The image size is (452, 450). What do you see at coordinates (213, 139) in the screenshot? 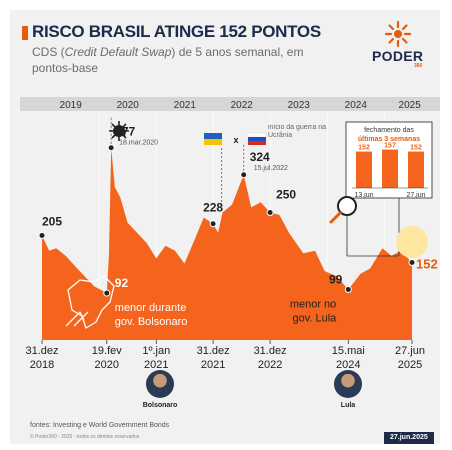
I see `ukraine-flag-icon` at bounding box center [213, 139].